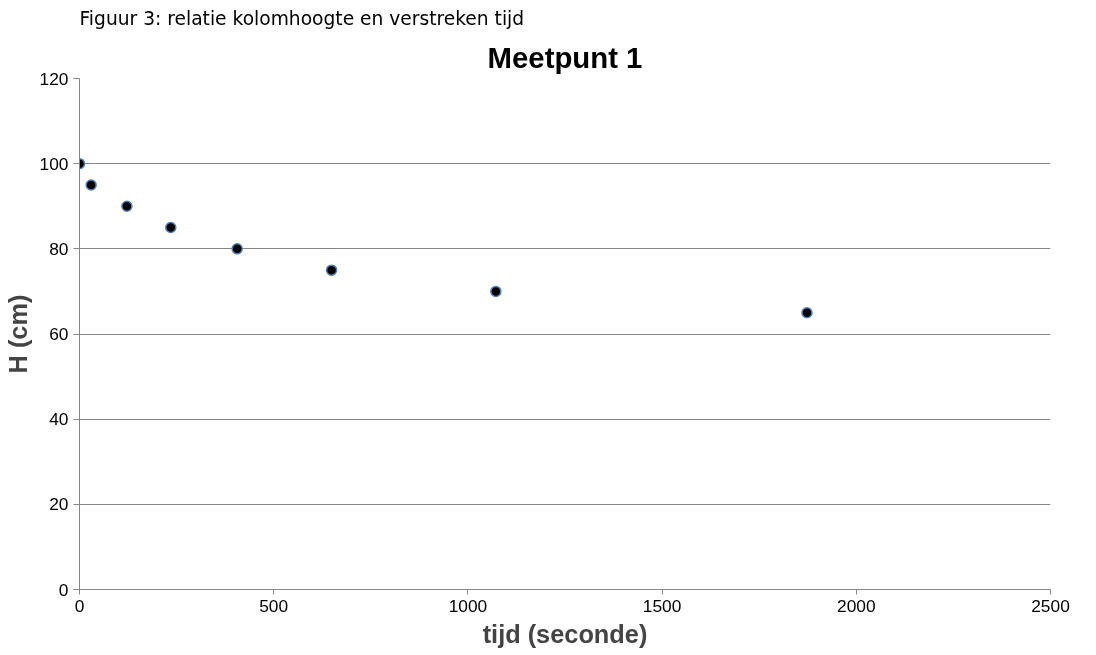 This screenshot has width=1096, height=655. I want to click on y-tick-label: 40, so click(59, 419).